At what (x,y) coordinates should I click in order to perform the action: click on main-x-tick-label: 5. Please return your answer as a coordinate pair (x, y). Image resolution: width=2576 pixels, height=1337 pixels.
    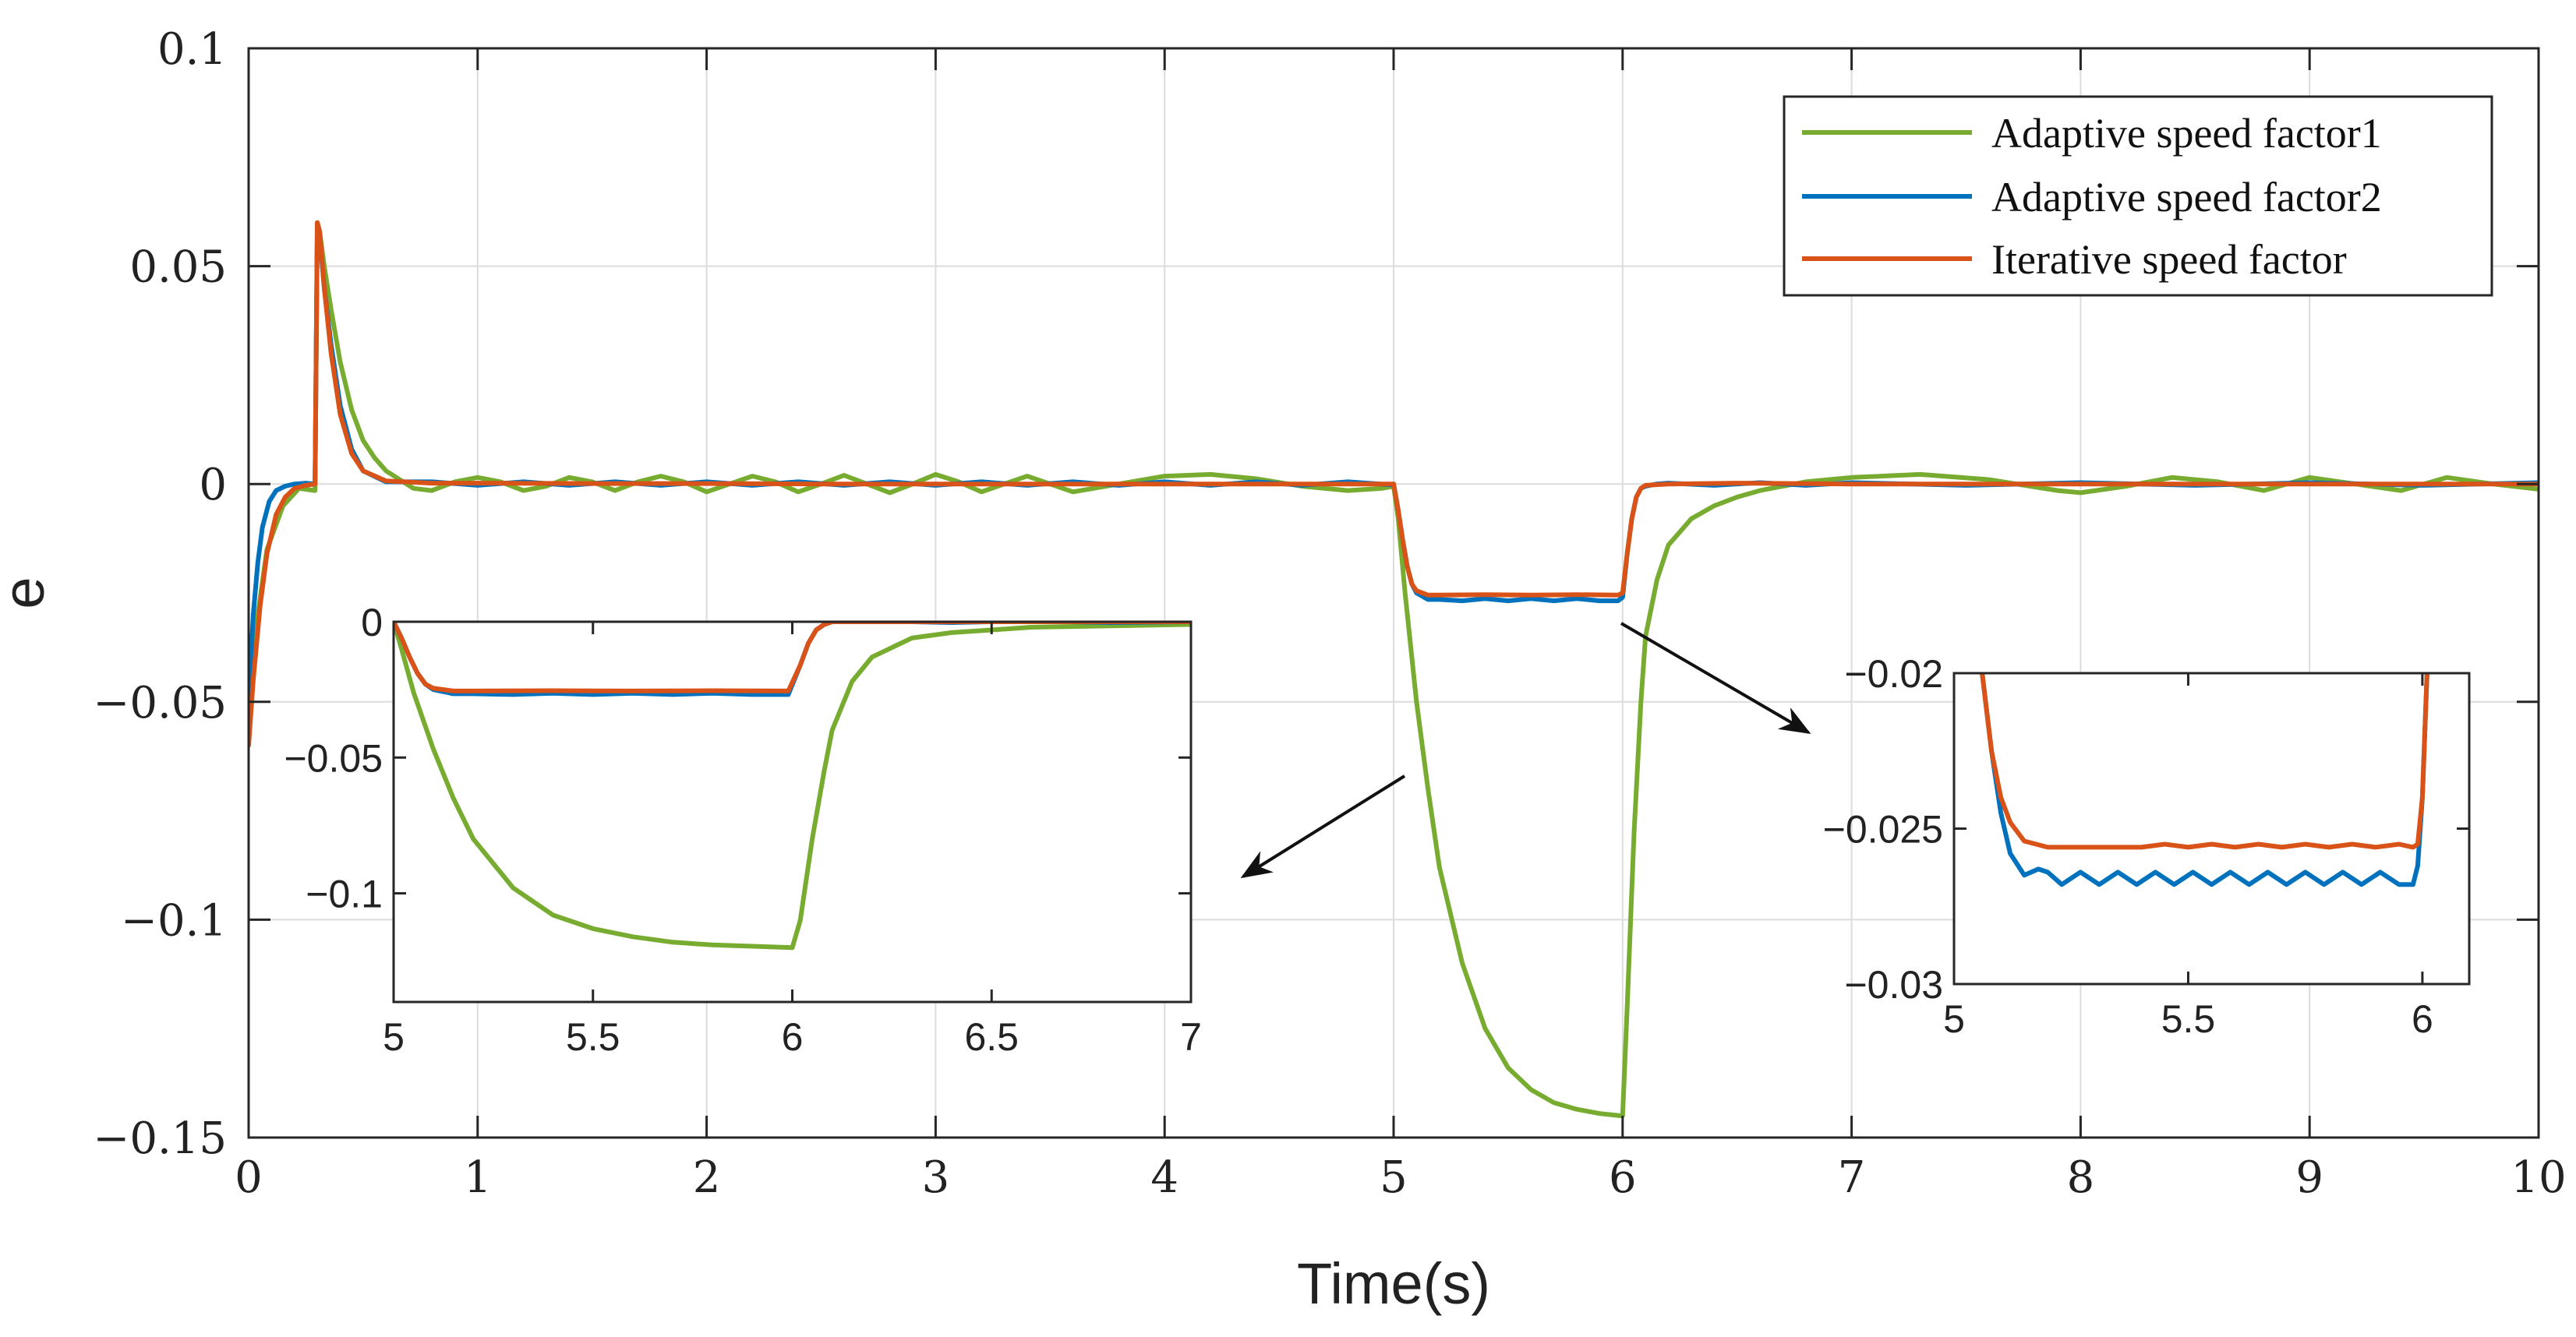
    Looking at the image, I should click on (1394, 1177).